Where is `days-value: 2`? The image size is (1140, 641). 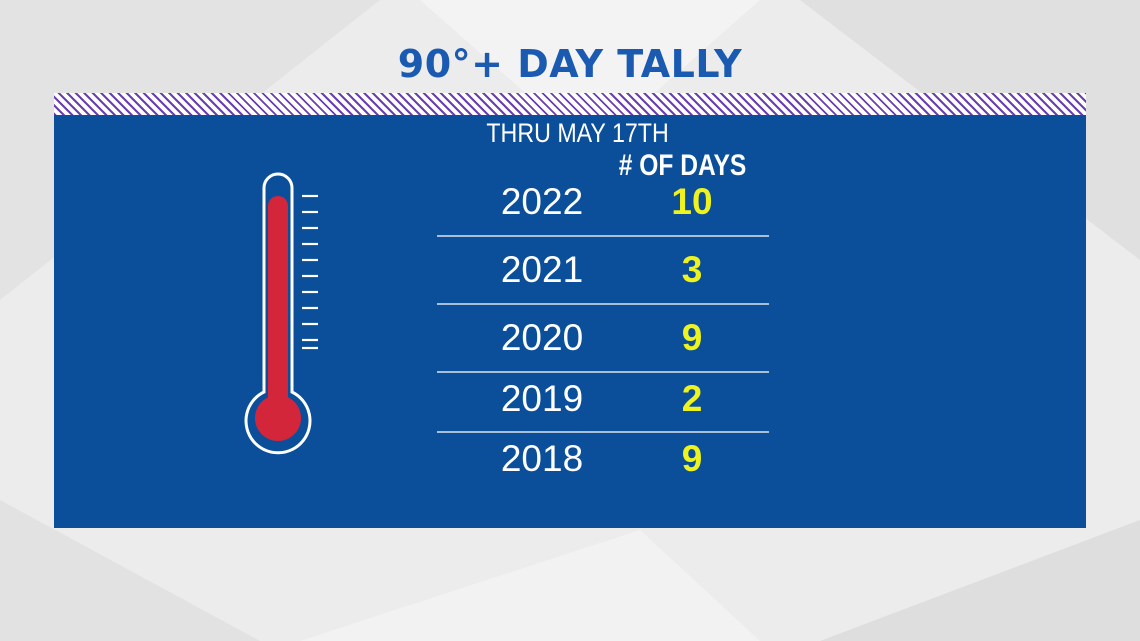
days-value: 2 is located at coordinates (692, 398).